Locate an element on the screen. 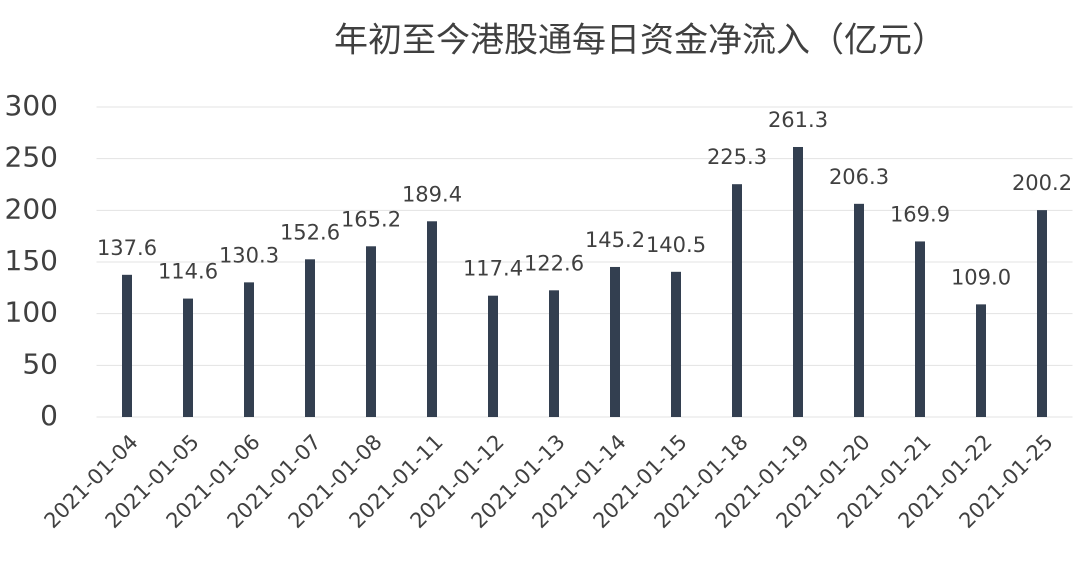 The width and height of the screenshot is (1080, 574). data-label: 114.6 is located at coordinates (188, 272).